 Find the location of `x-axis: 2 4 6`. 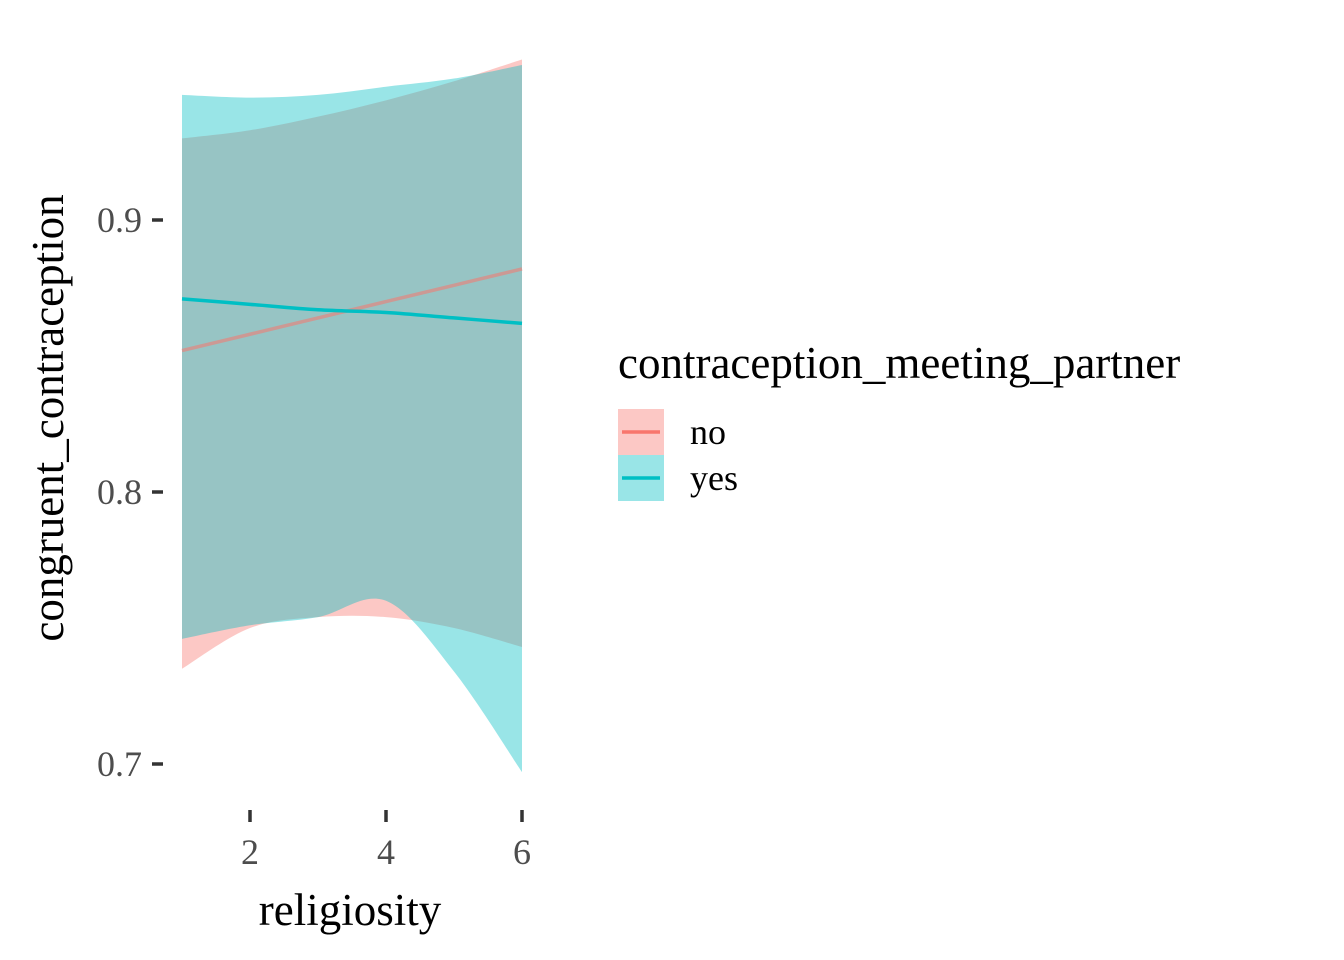

x-axis: 2 4 6 is located at coordinates (386, 841).